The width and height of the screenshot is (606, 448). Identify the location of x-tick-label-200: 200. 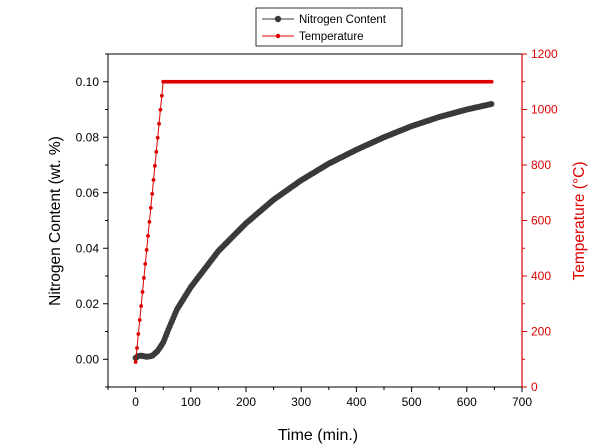
(246, 402).